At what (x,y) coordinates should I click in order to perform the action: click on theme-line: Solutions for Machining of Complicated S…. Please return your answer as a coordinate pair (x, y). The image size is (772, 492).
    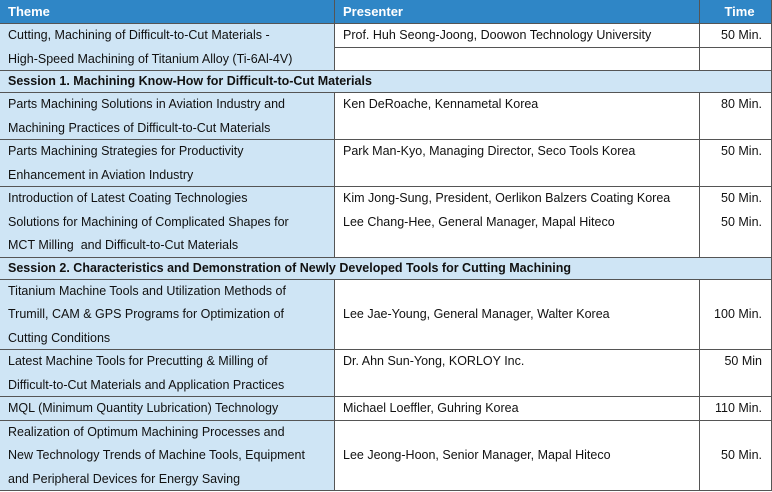
    Looking at the image, I should click on (148, 221).